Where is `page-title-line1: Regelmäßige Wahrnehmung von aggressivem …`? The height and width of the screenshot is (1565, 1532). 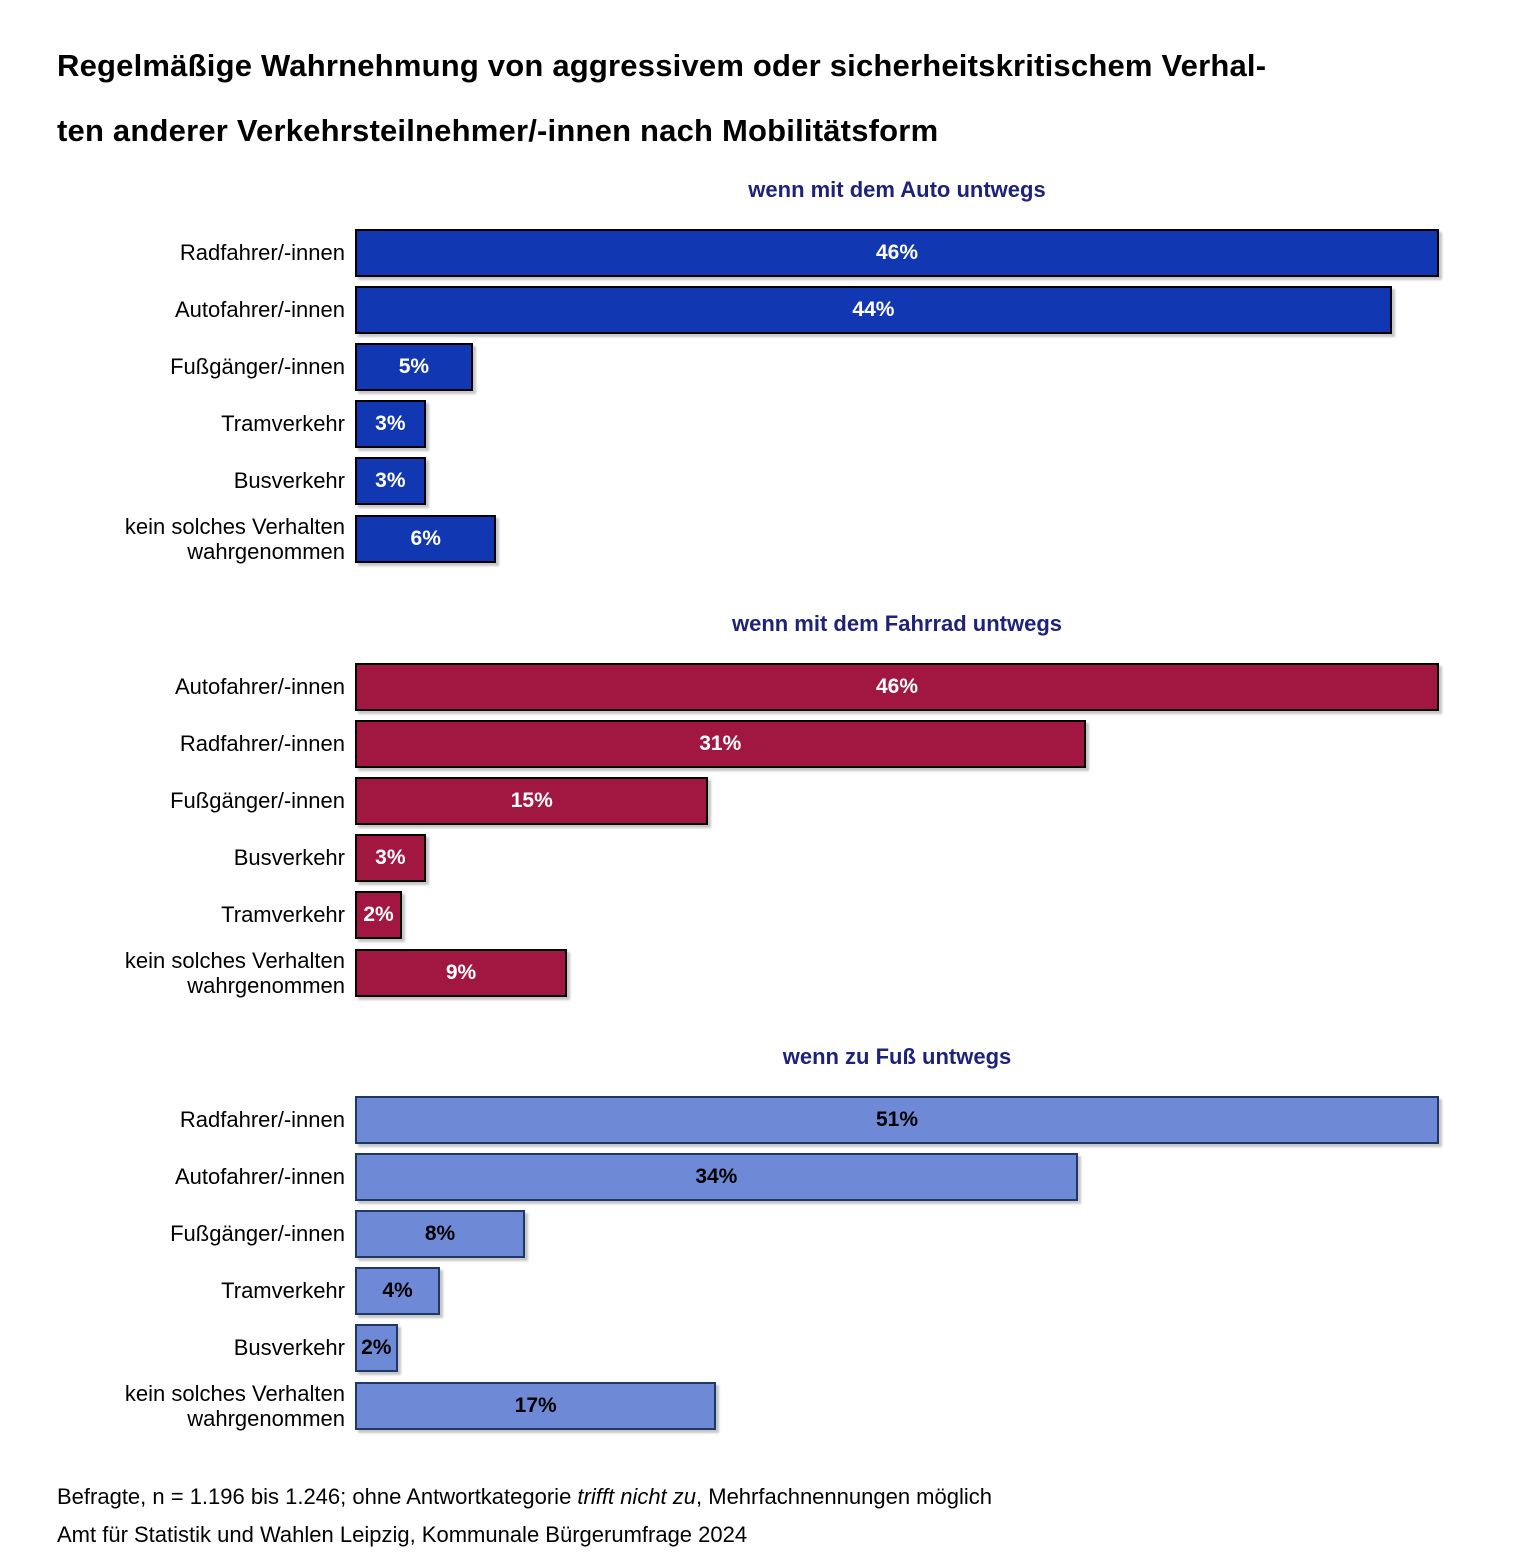
page-title-line1: Regelmäßige Wahrnehmung von aggressivem … is located at coordinates (662, 65).